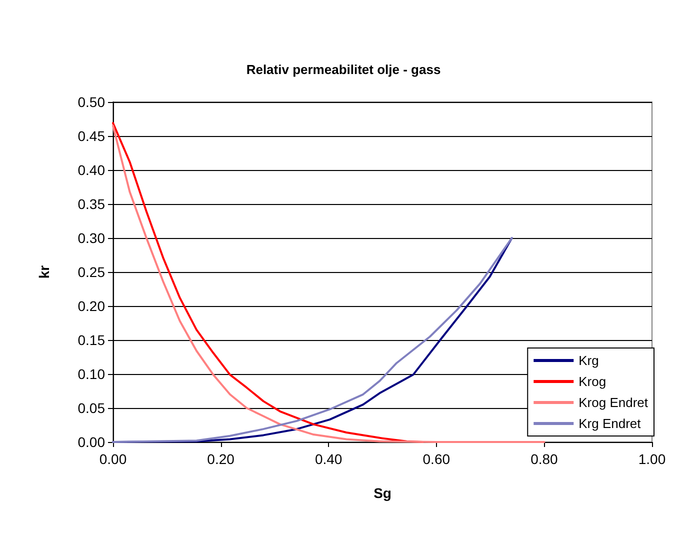  I want to click on y-tick-label: 0.00, so click(92, 442).